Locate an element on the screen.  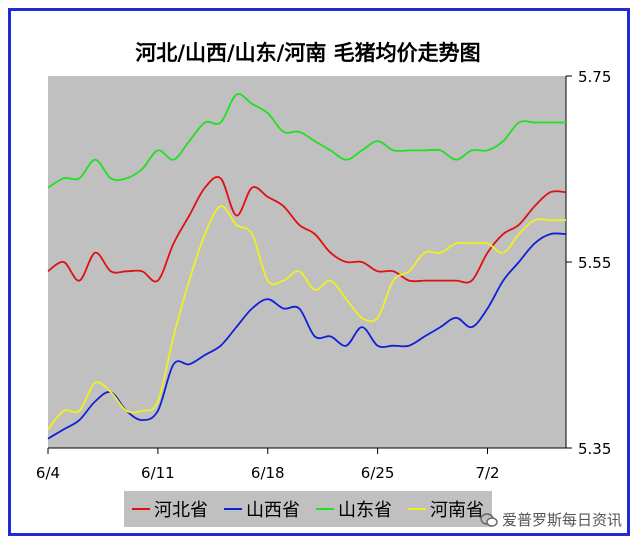
legend-box is located at coordinates (308, 509).